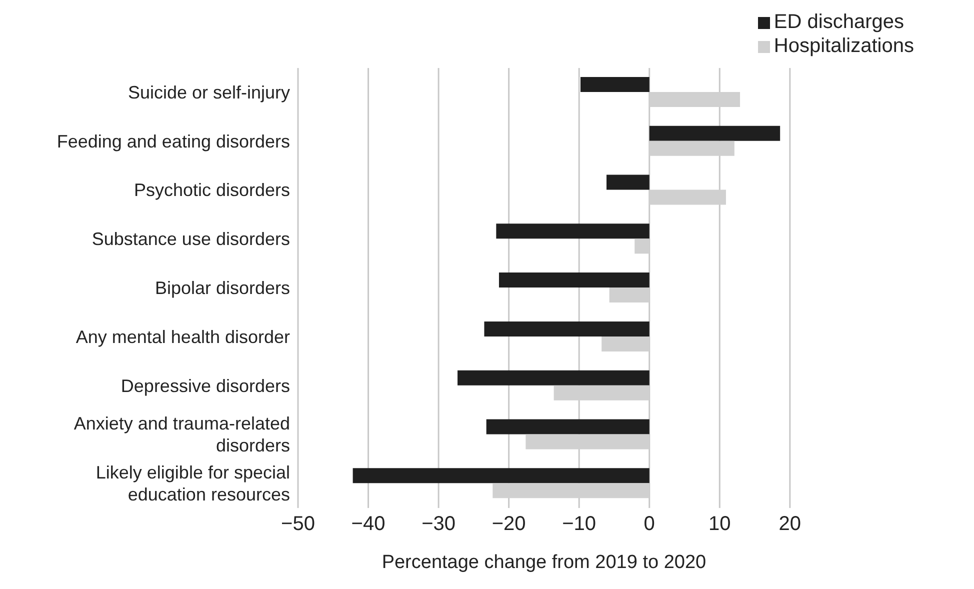 This screenshot has height=589, width=974. What do you see at coordinates (183, 336) in the screenshot?
I see `y-tick-label: Any mental health disorder` at bounding box center [183, 336].